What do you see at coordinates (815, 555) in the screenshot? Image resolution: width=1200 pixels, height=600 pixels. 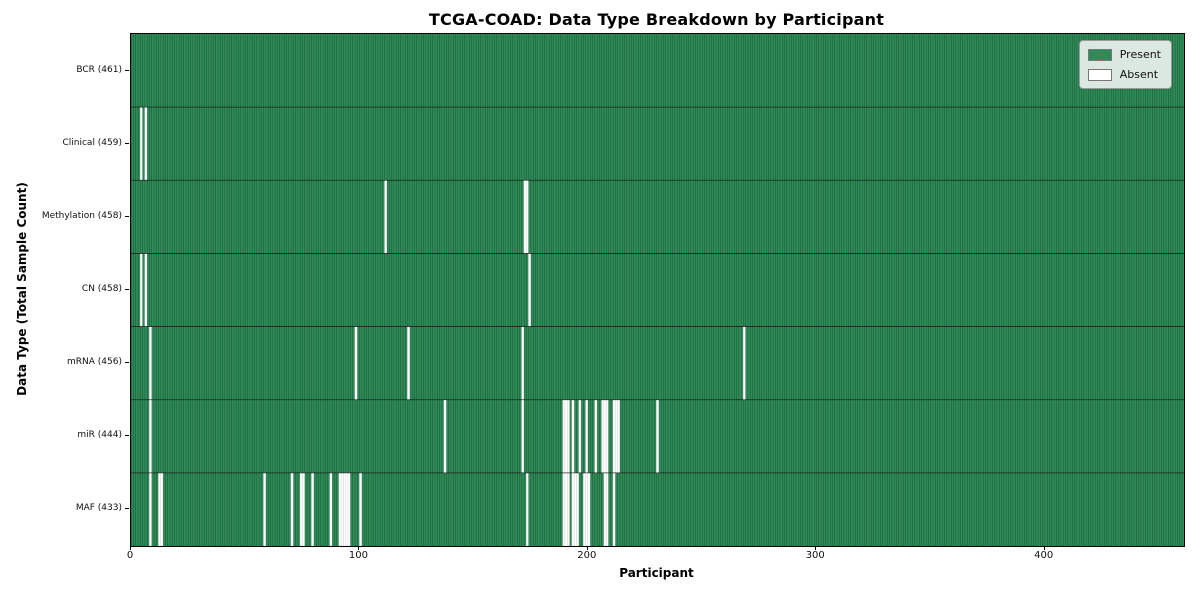 I see `x-tick-label: 300` at bounding box center [815, 555].